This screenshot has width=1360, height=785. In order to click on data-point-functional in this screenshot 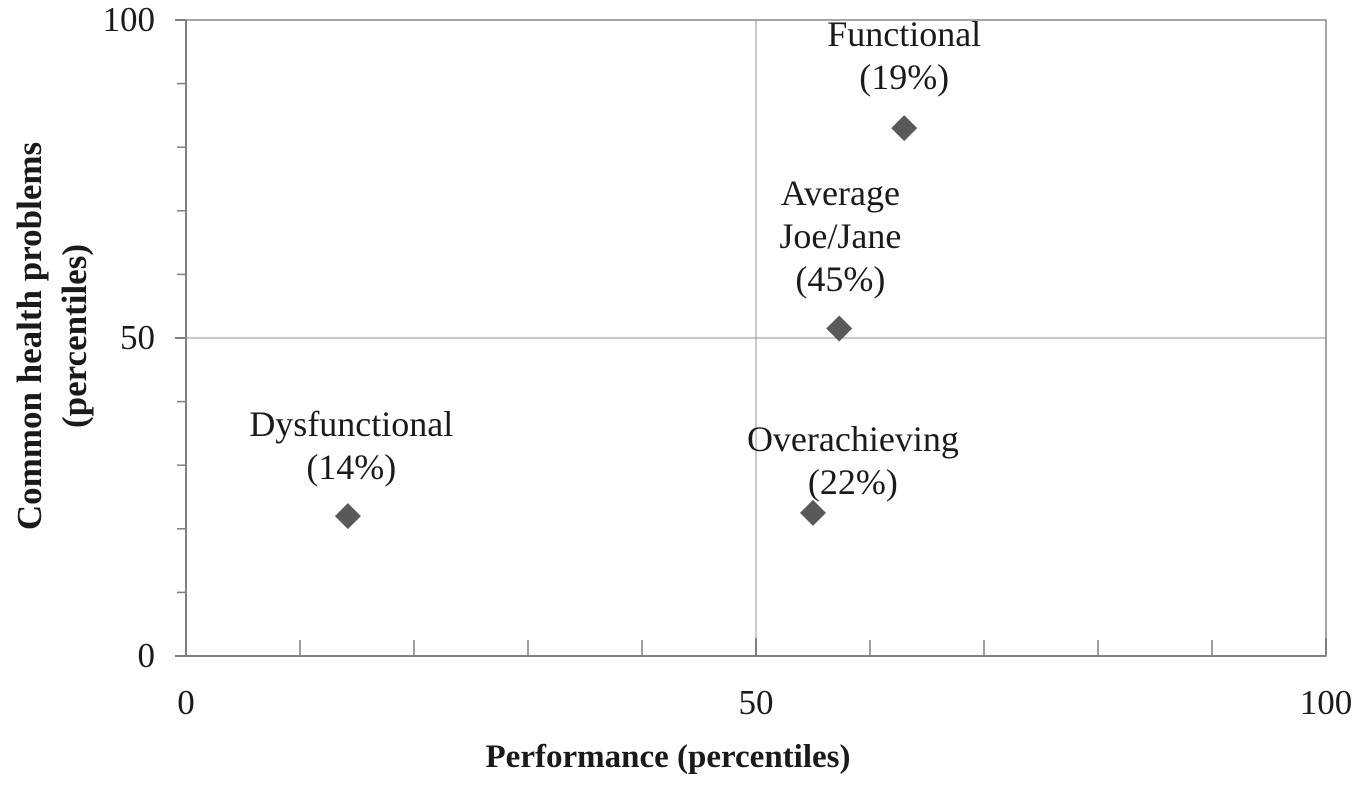, I will do `click(904, 128)`.